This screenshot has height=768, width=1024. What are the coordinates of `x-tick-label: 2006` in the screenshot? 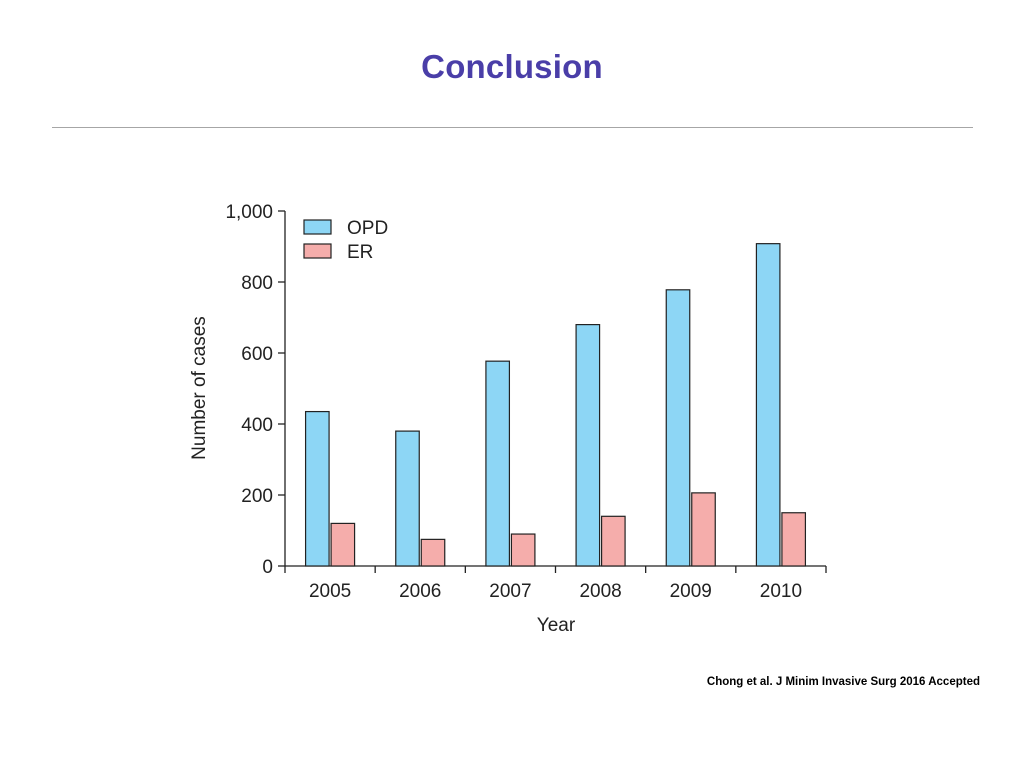 It's located at (420, 591).